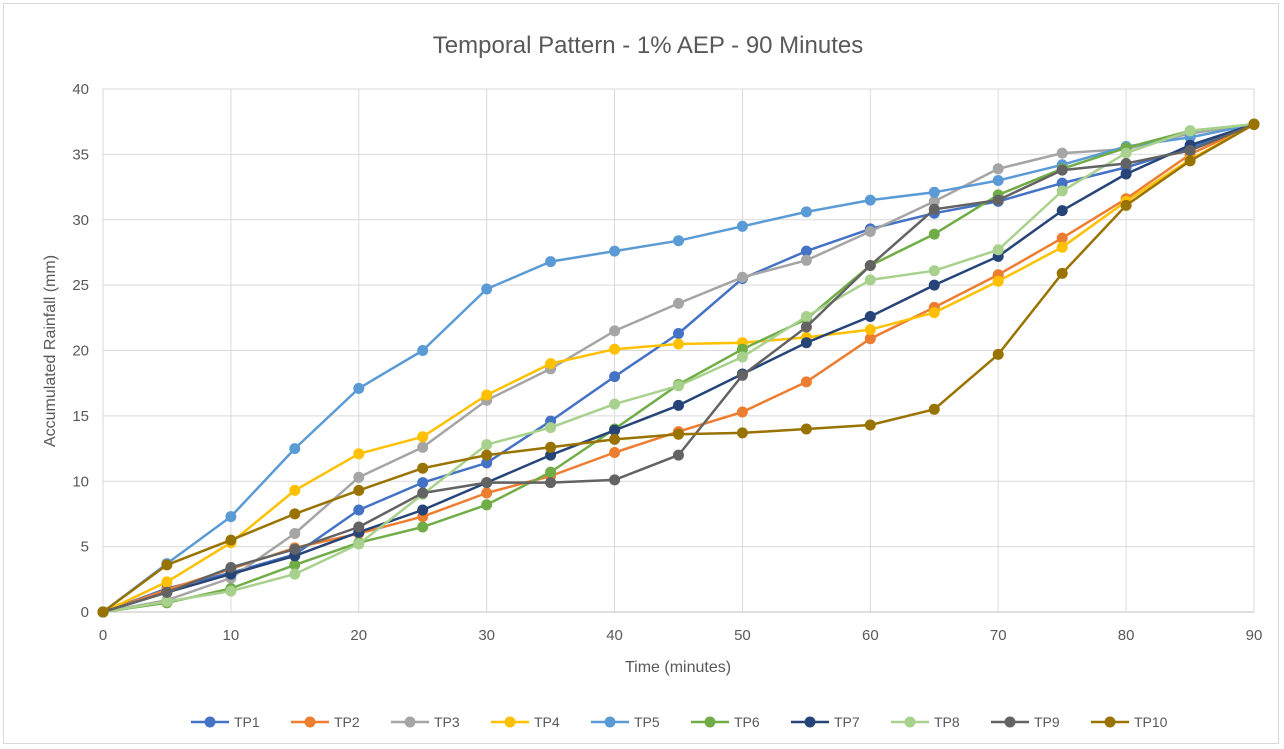  Describe the element at coordinates (50, 351) in the screenshot. I see `y-axis-label: Accumulated Rainfall (mm)` at that location.